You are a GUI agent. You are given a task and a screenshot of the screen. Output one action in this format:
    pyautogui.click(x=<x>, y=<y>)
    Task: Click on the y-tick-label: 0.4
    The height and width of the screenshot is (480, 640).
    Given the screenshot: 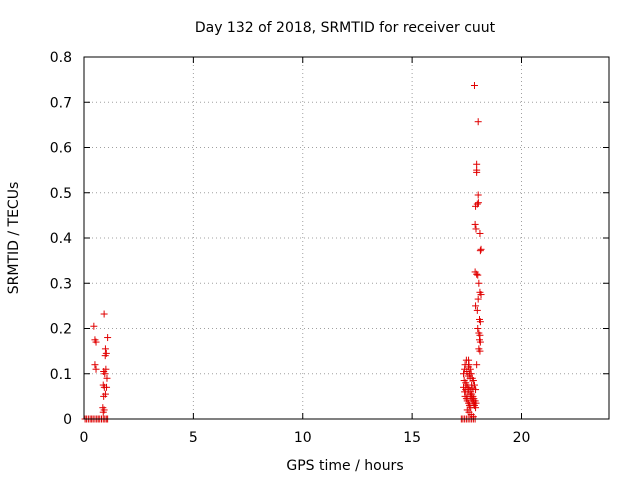 What is the action you would take?
    pyautogui.click(x=61, y=239)
    